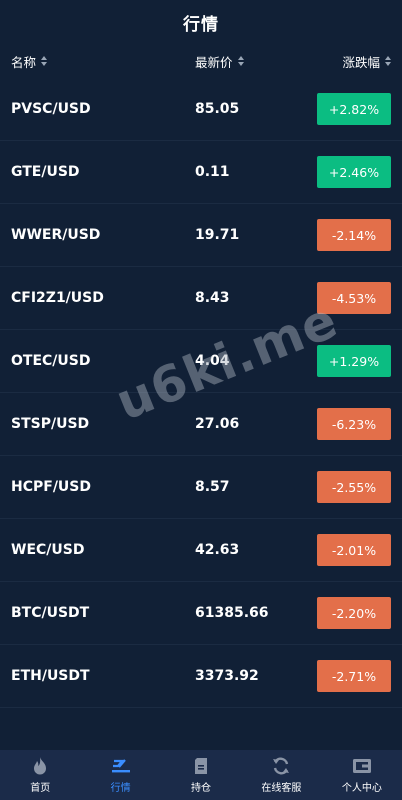 The width and height of the screenshot is (402, 800). I want to click on last-price: 3373.92, so click(227, 676).